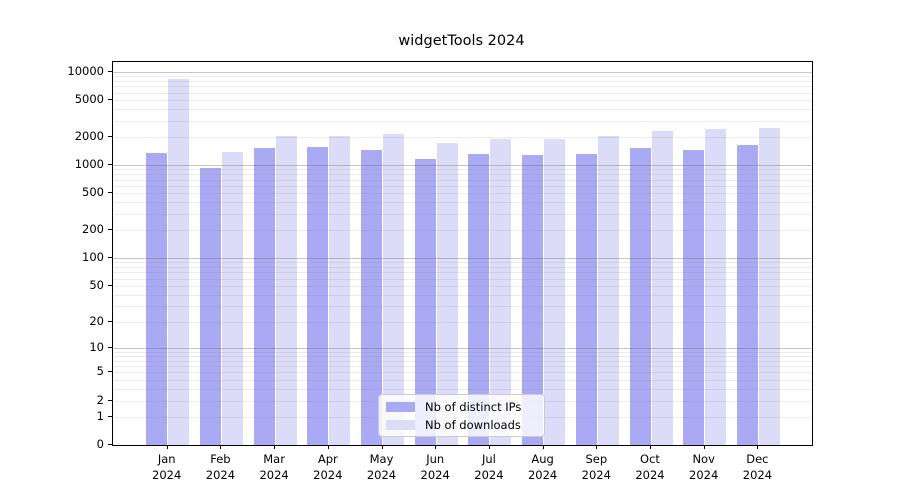 This screenshot has width=900, height=500. What do you see at coordinates (85, 70) in the screenshot?
I see `y-tick-label: 10000` at bounding box center [85, 70].